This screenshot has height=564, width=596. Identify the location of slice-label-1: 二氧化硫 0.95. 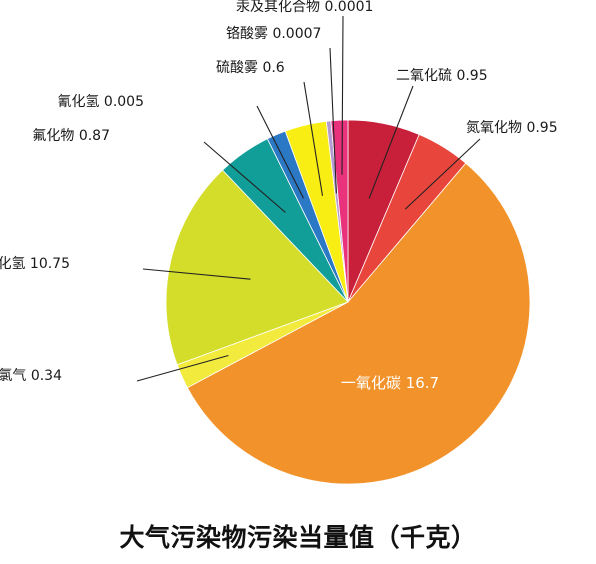
(442, 76).